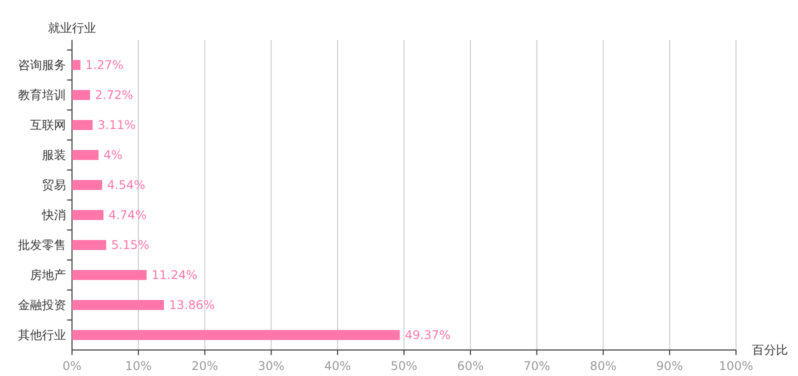 This screenshot has height=376, width=798. What do you see at coordinates (175, 275) in the screenshot?
I see `data-label: 11.24%` at bounding box center [175, 275].